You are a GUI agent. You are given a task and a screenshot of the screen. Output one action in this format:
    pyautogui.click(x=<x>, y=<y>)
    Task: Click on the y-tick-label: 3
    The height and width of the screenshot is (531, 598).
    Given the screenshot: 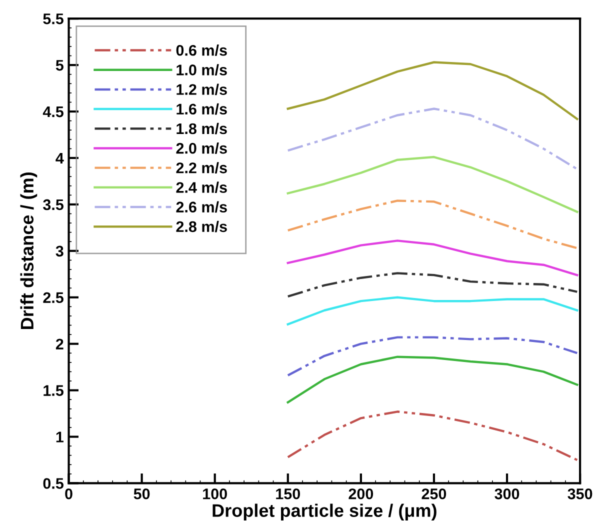 What is the action you would take?
    pyautogui.click(x=60, y=251)
    